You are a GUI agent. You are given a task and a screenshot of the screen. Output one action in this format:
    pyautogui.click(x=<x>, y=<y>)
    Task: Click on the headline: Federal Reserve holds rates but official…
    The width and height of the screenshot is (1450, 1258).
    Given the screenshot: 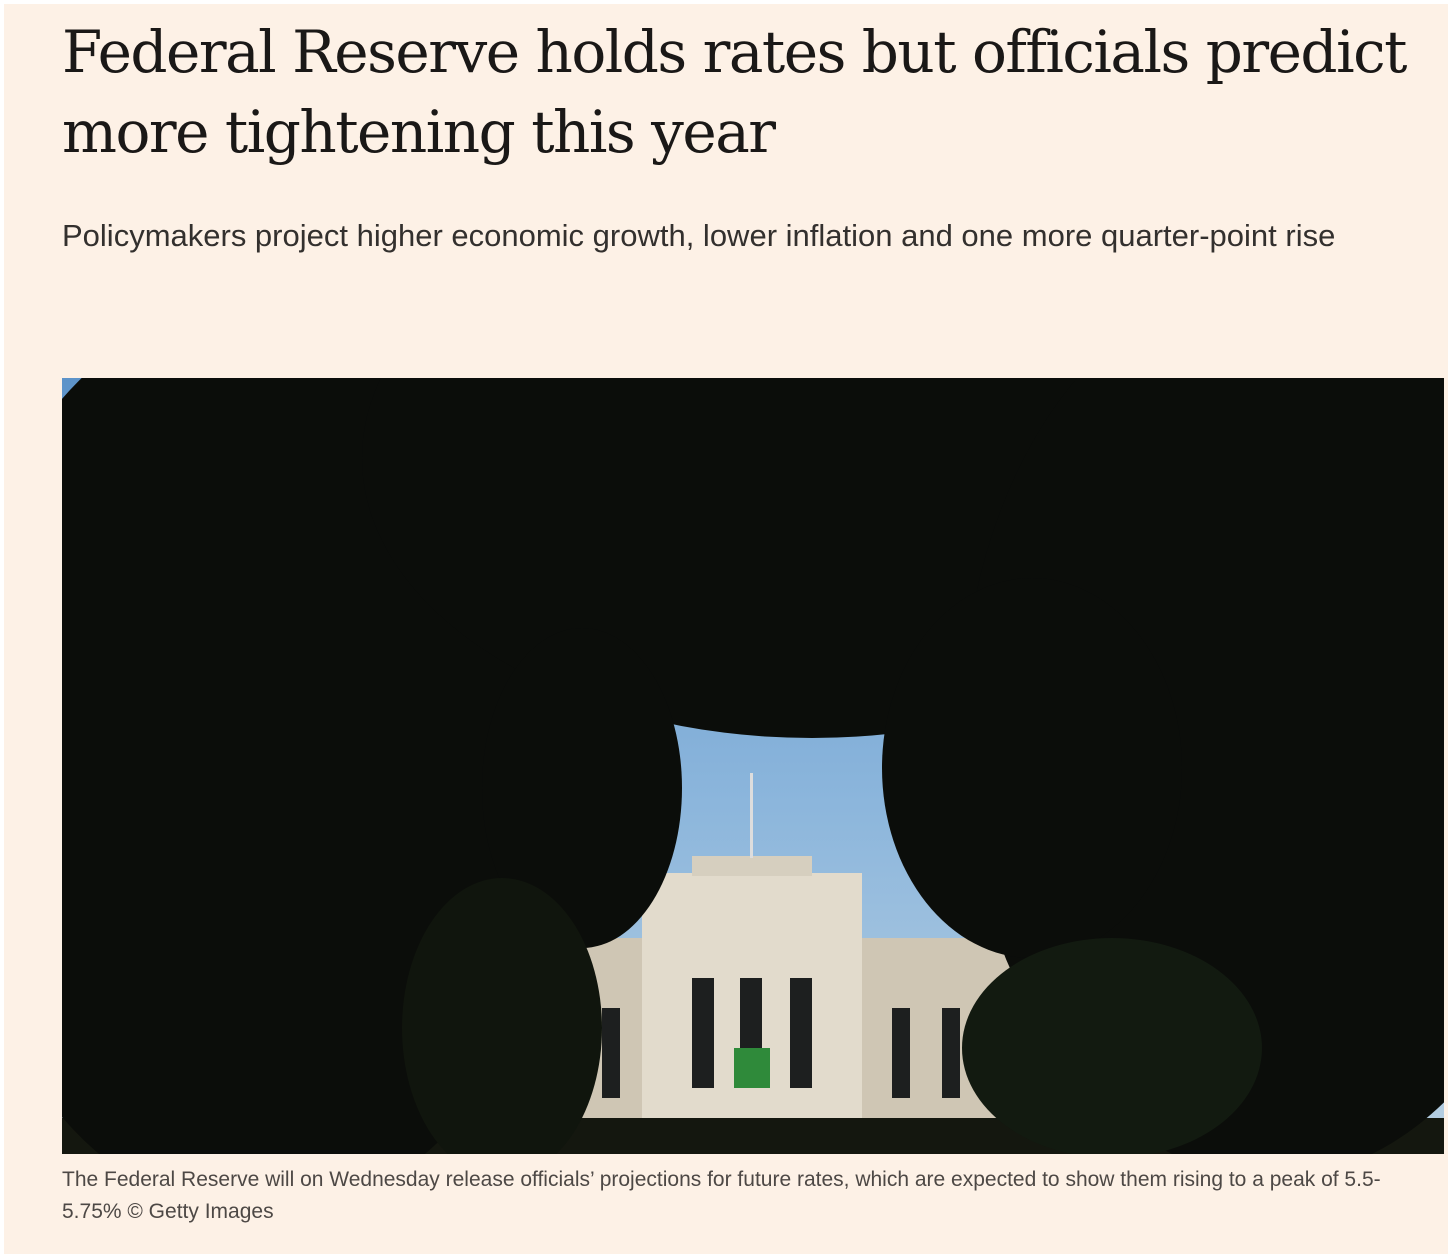 What is the action you would take?
    pyautogui.click(x=734, y=92)
    